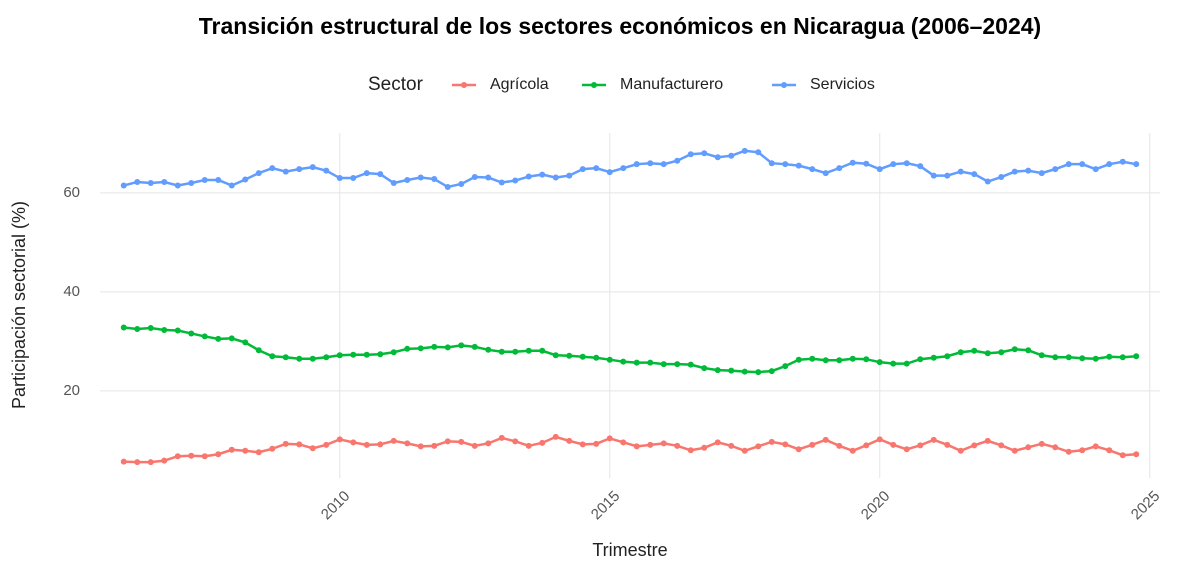 This screenshot has height=563, width=1182. What do you see at coordinates (629, 550) in the screenshot?
I see `x-axis-title: Trimestre` at bounding box center [629, 550].